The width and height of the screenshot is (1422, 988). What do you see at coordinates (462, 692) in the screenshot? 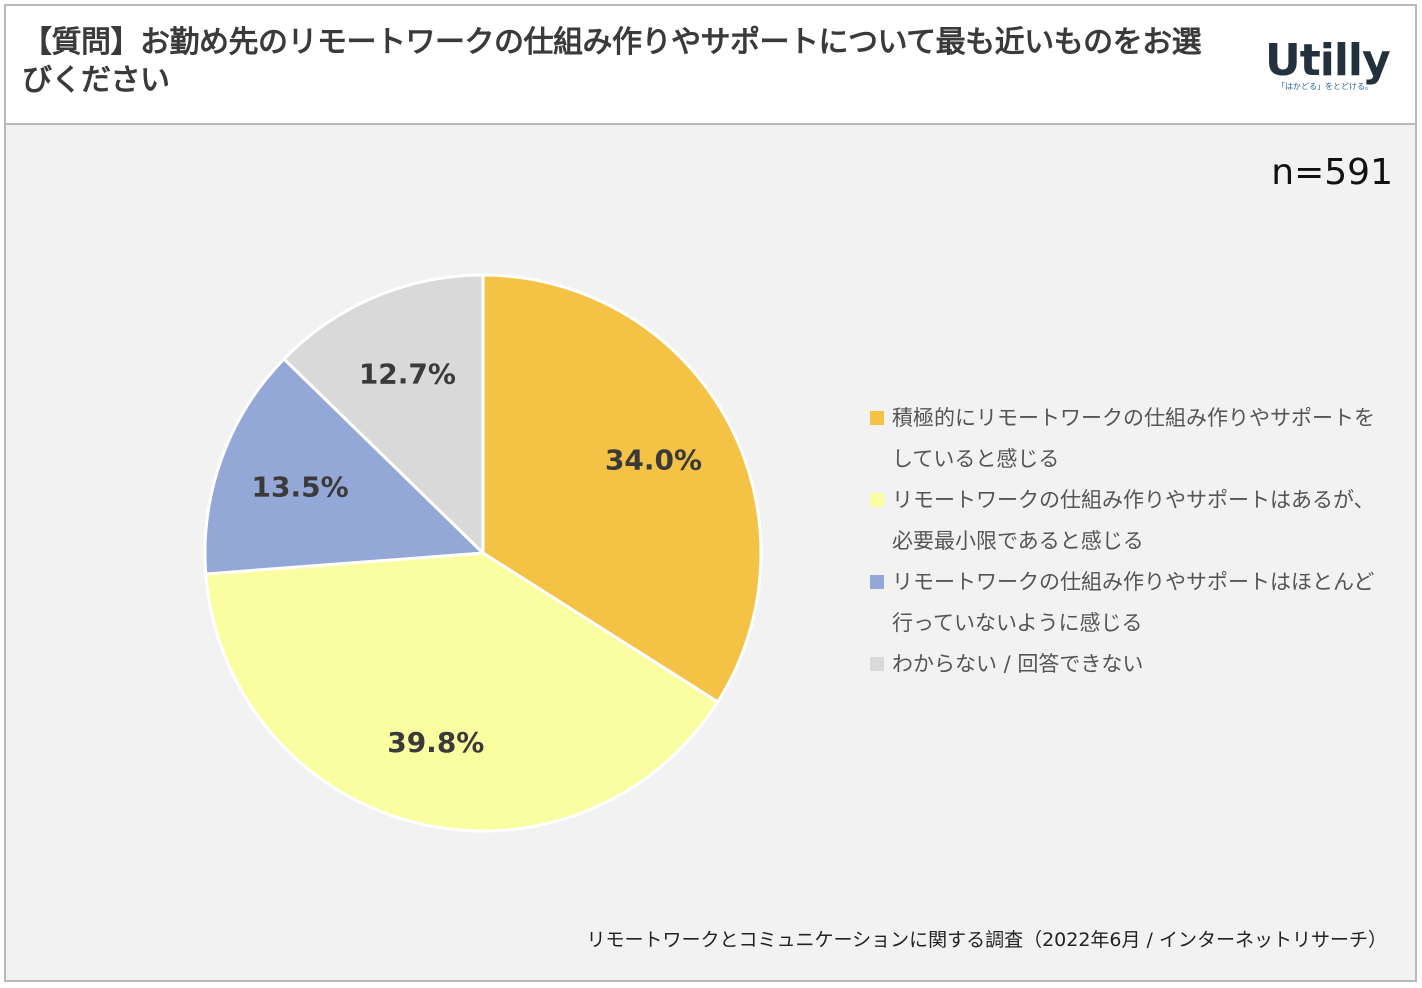
I see `slice-minimum-support` at bounding box center [462, 692].